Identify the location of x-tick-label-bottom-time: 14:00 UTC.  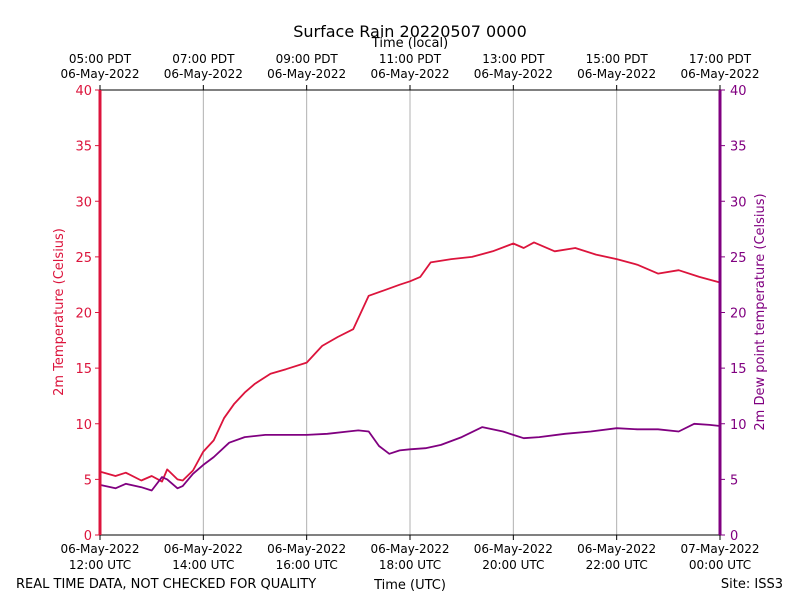
(203, 565).